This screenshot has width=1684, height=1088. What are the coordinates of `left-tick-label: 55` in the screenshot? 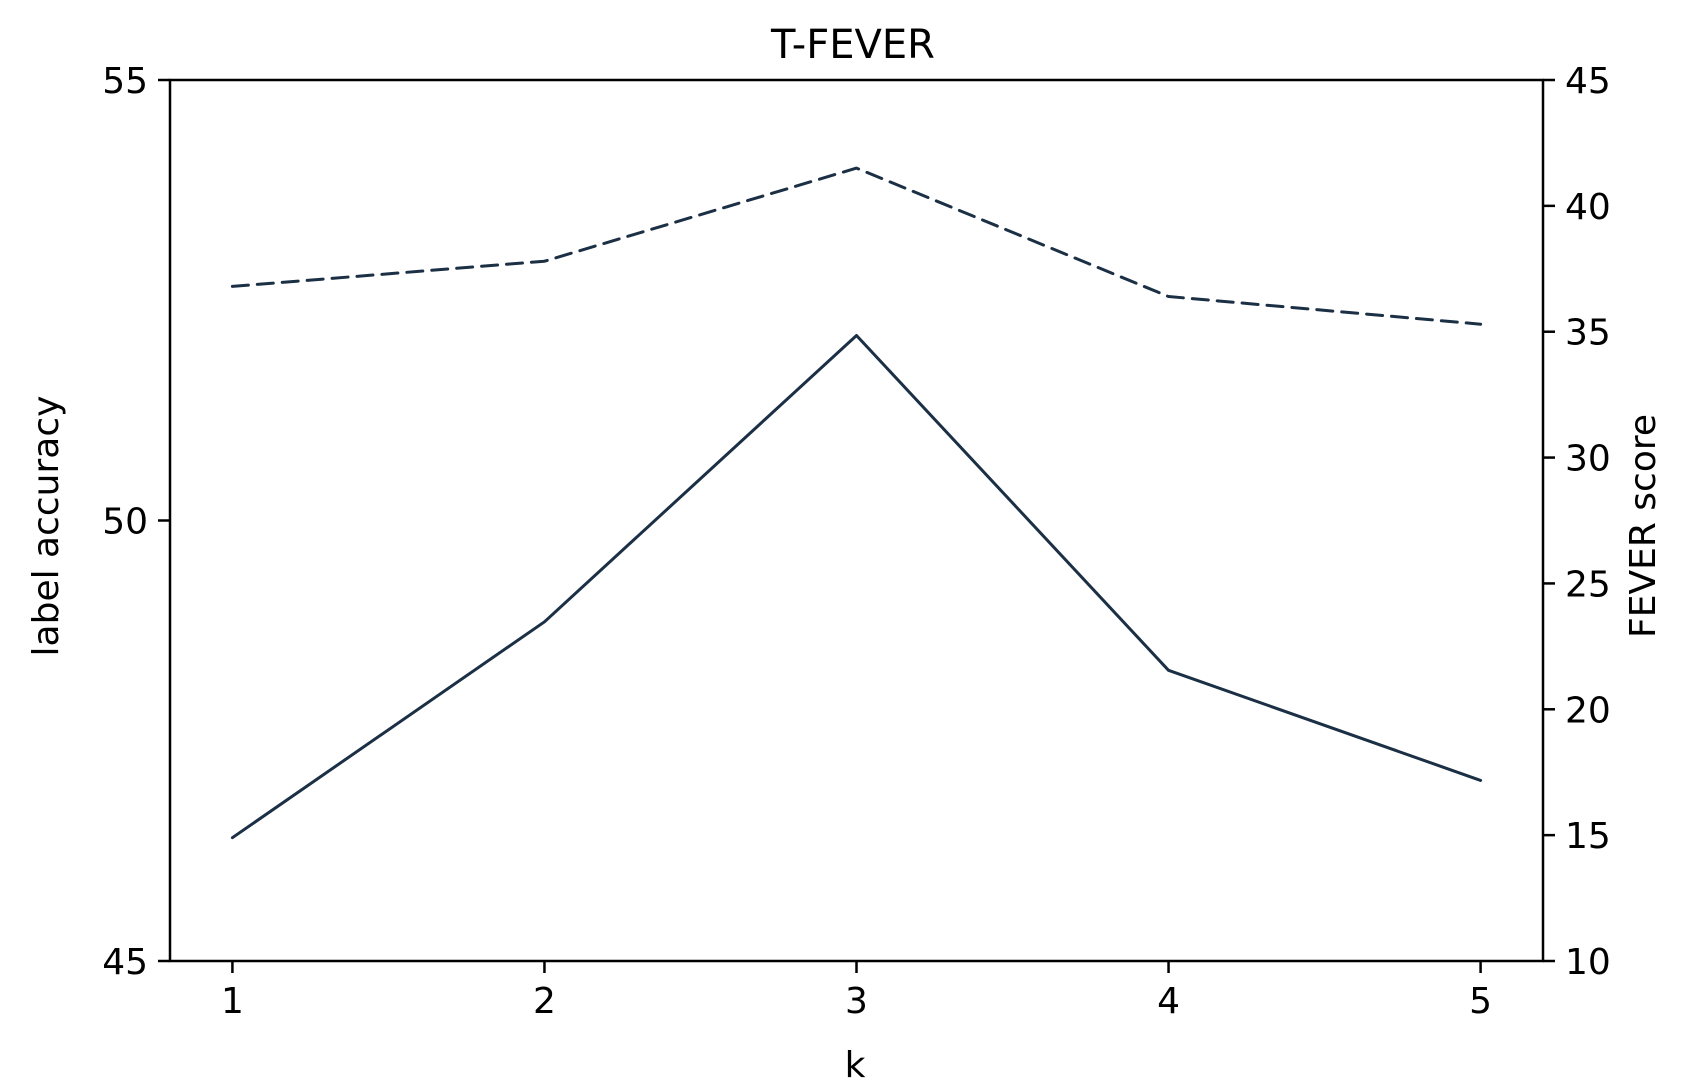 It's located at (125, 81).